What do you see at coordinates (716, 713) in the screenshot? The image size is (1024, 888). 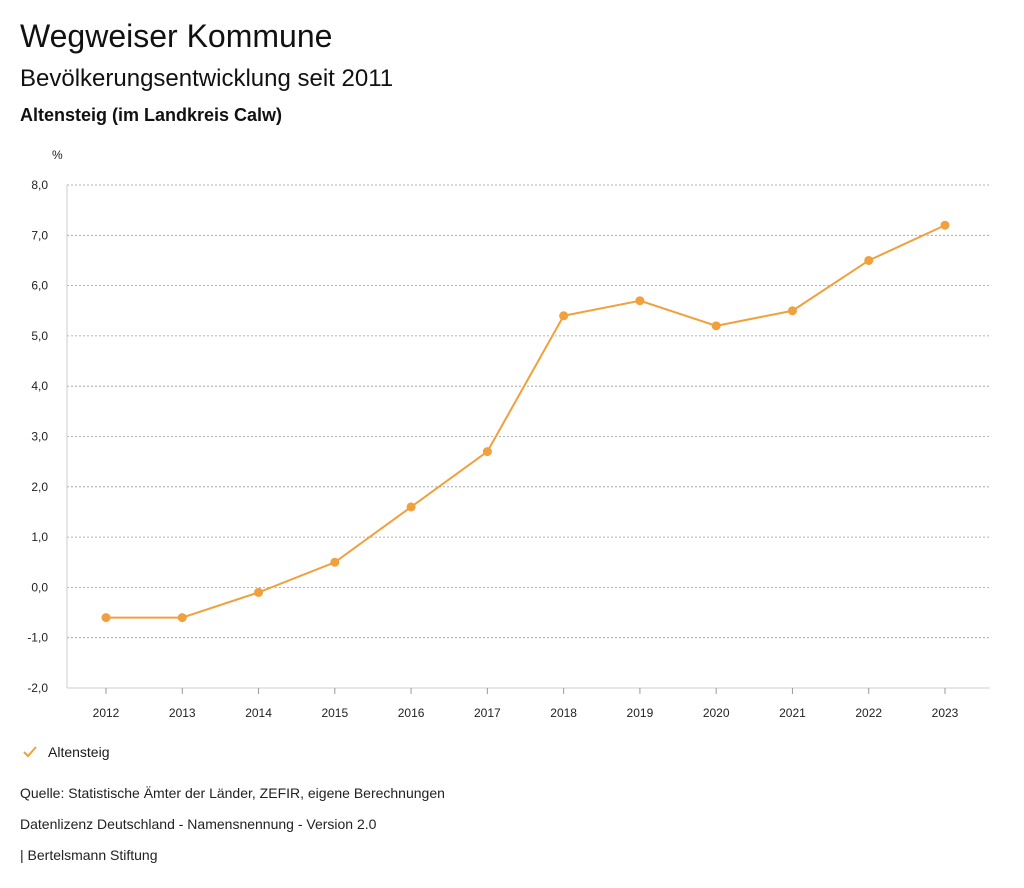 I see `x-tick-label: 2020` at bounding box center [716, 713].